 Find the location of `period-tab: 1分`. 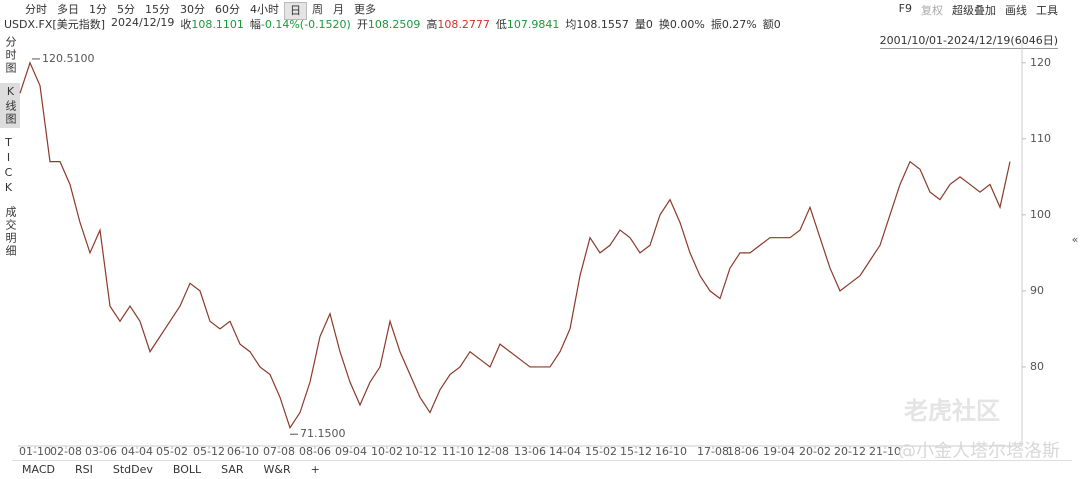

period-tab: 1分 is located at coordinates (98, 9).